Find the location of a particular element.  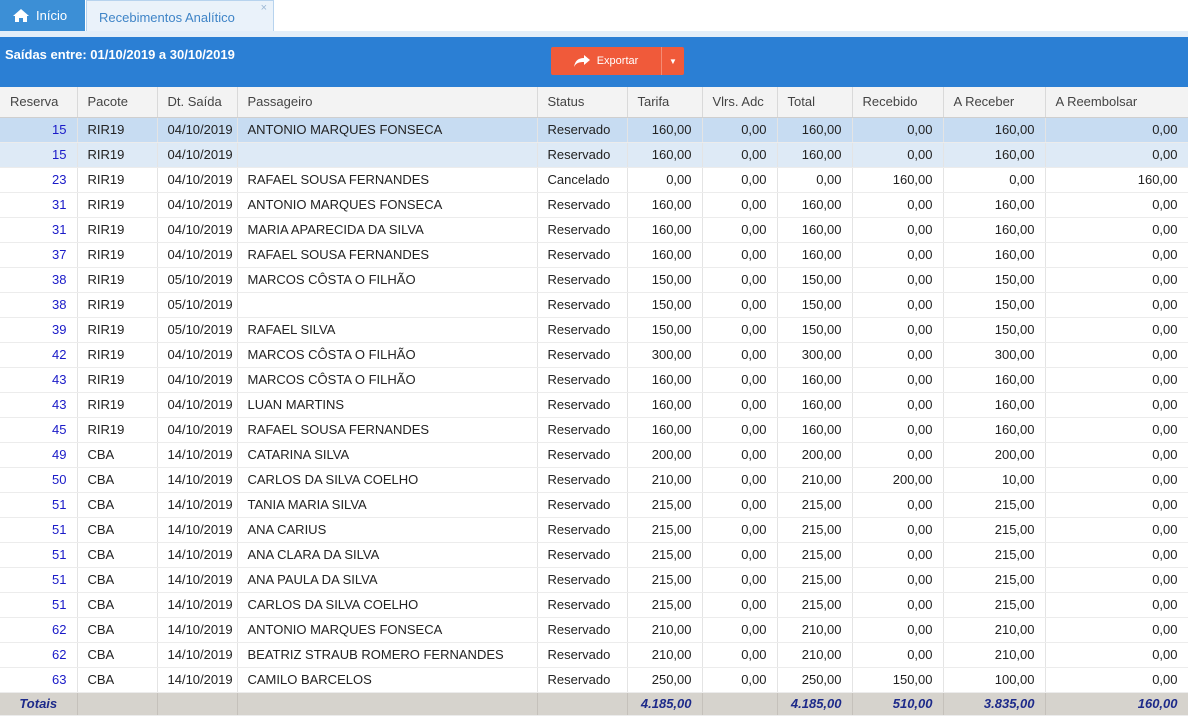

column-header: Status is located at coordinates (582, 102).